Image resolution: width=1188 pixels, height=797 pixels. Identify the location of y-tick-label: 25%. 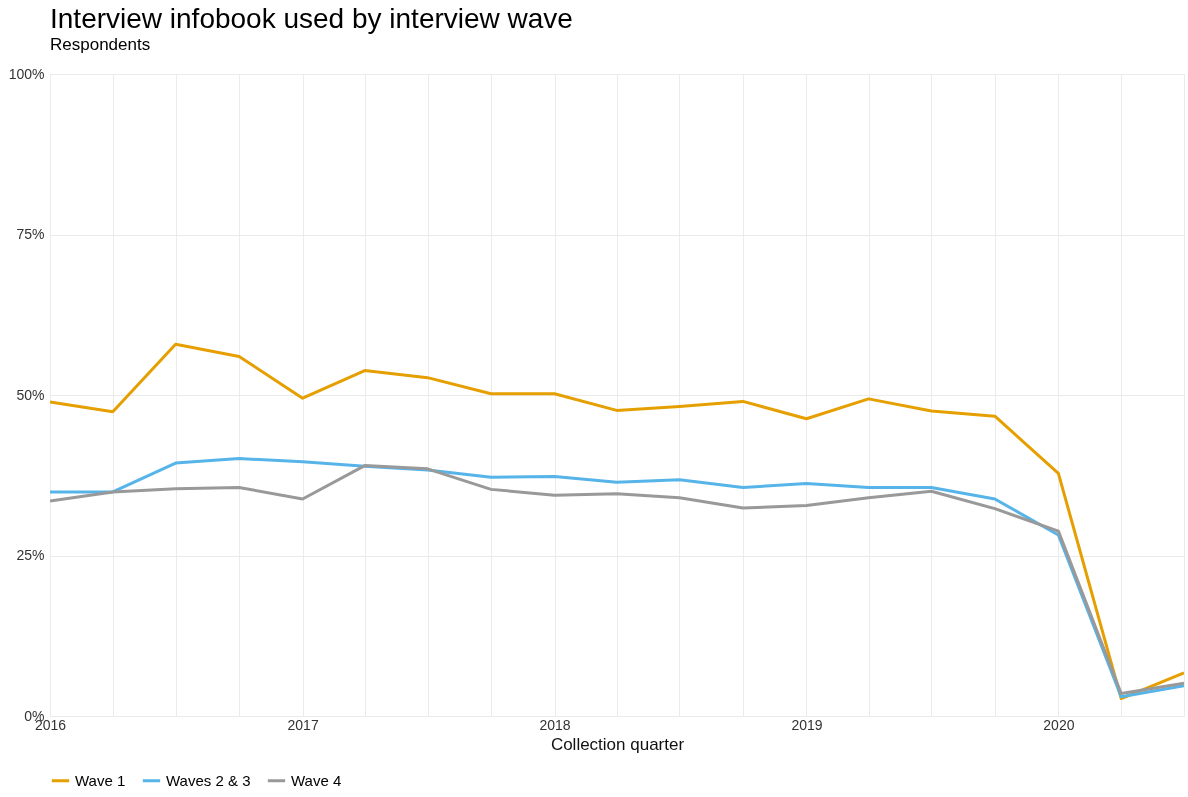
(30, 555).